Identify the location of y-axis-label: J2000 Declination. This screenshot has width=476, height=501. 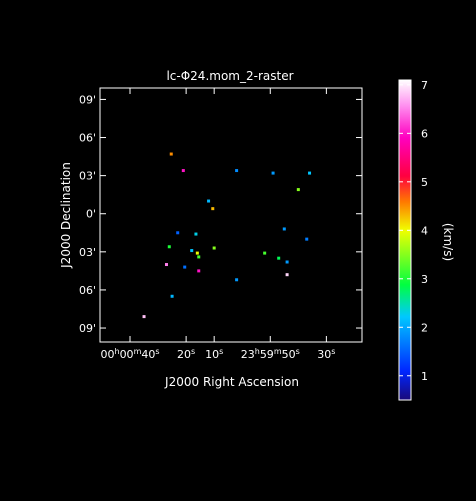
(66, 215).